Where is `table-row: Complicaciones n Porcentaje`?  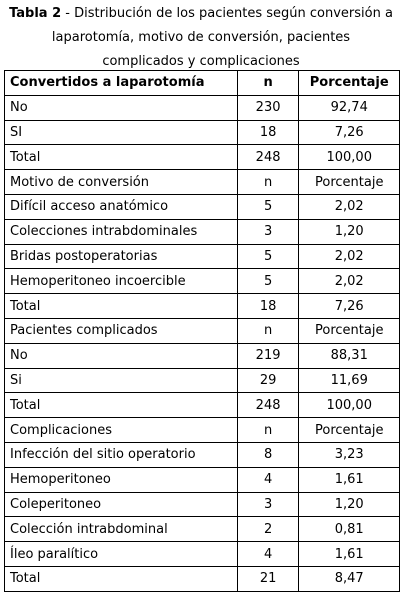
table-row: Complicaciones n Porcentaje is located at coordinates (202, 430).